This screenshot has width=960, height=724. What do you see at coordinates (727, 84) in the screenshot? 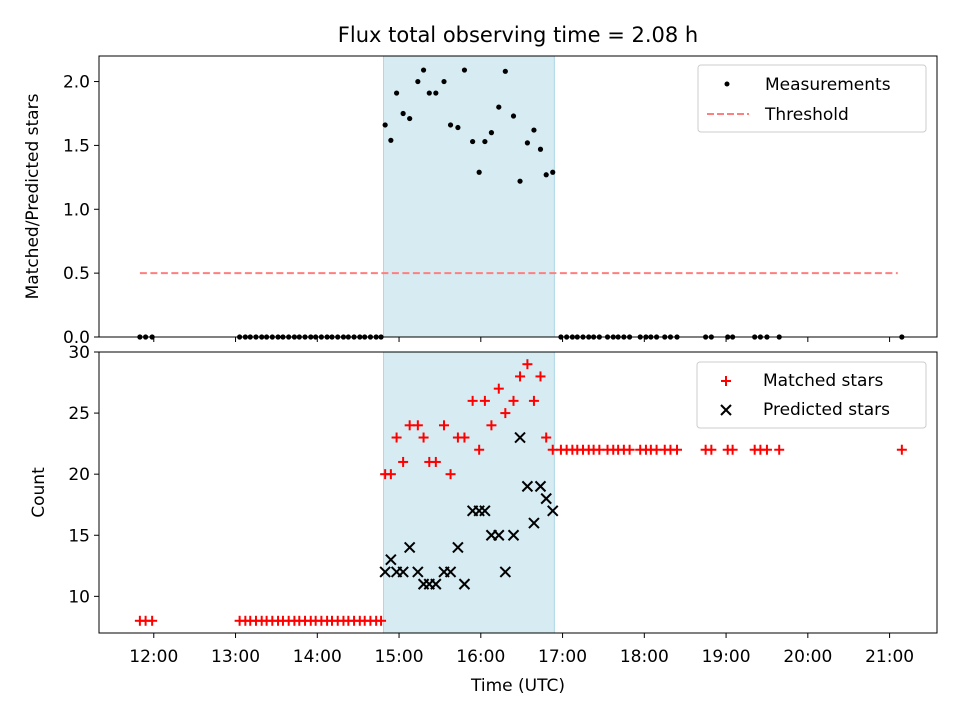
I see `legend-marker-measurements` at bounding box center [727, 84].